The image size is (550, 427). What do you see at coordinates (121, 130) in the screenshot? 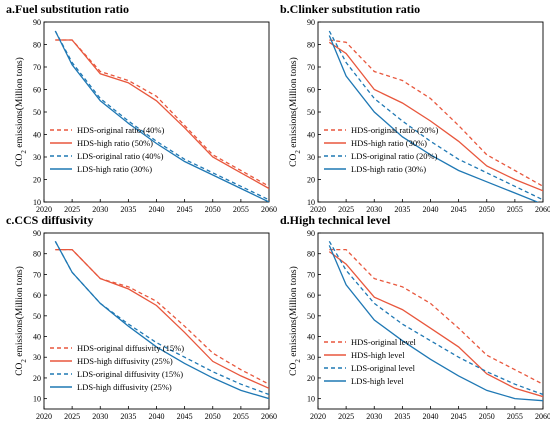
I see `legend-entry: HDS-original ratio (40%)` at bounding box center [121, 130].